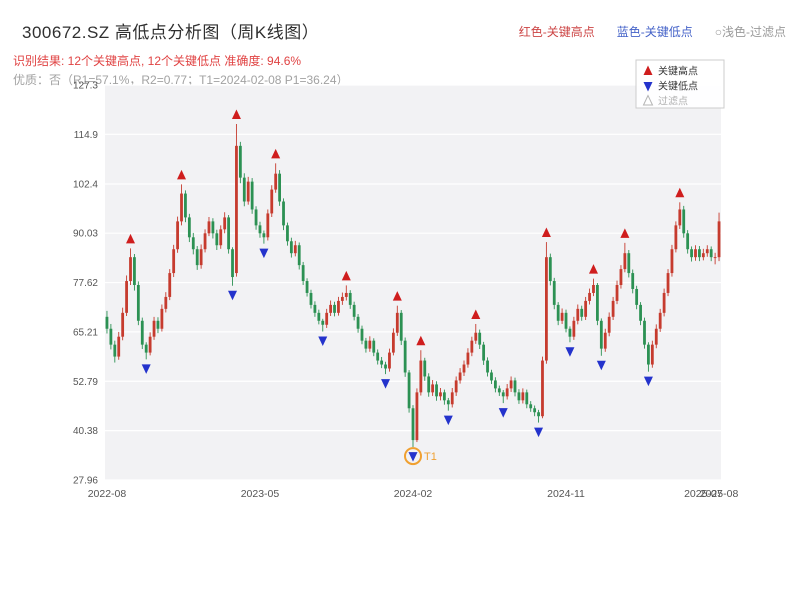  I want to click on legend-item-label: 过滤点, so click(673, 101).